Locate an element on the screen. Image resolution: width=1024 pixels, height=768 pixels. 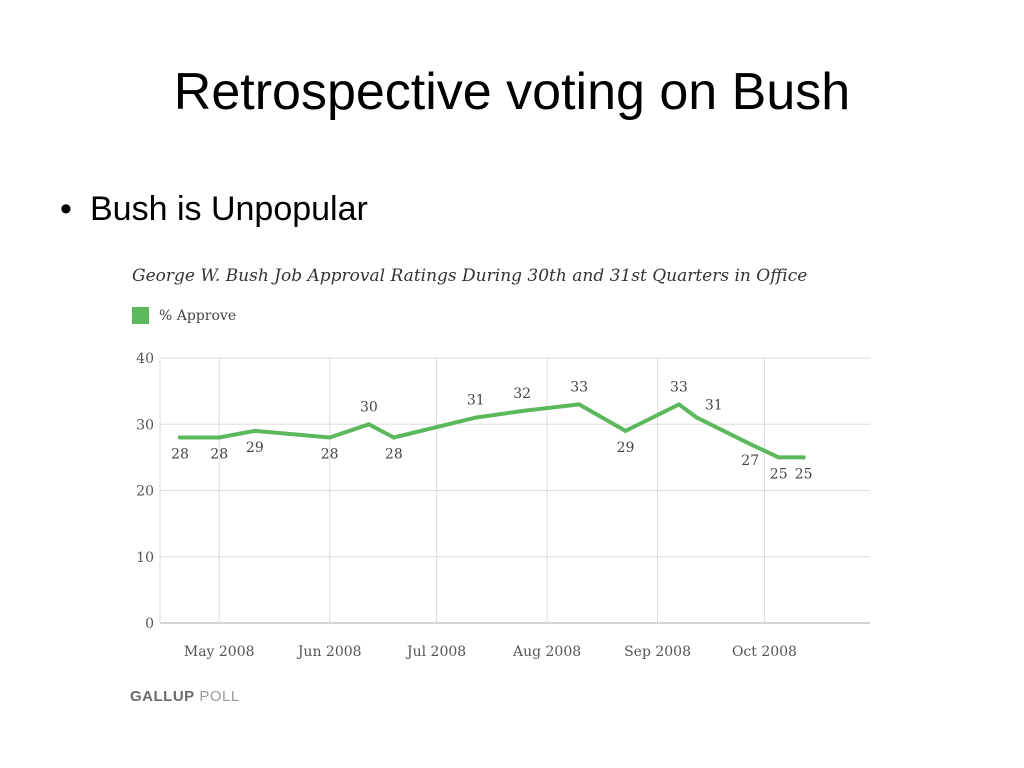
x-tick-label: Jun 2008 is located at coordinates (329, 652).